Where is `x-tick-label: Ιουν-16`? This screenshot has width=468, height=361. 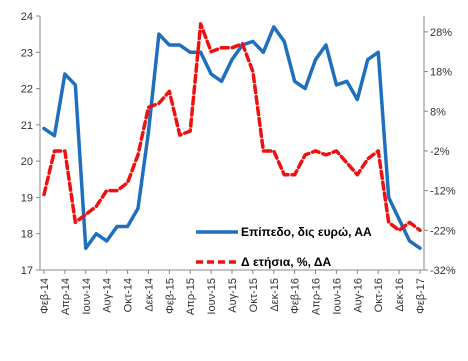
x-tick-label: Ιουν-16 is located at coordinates (337, 296).